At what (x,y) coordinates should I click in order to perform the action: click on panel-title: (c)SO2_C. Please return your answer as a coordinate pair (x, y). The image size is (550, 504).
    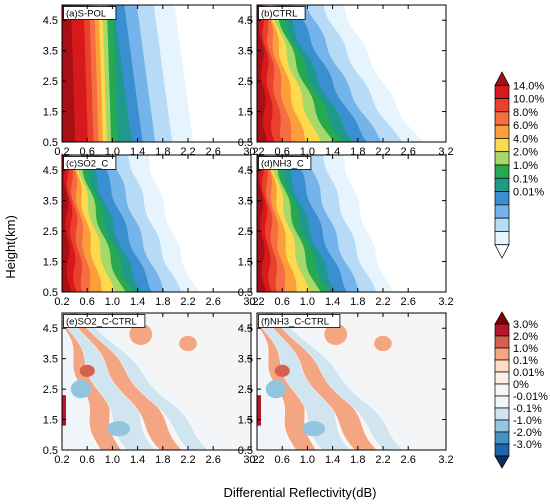
    Looking at the image, I should click on (90, 163).